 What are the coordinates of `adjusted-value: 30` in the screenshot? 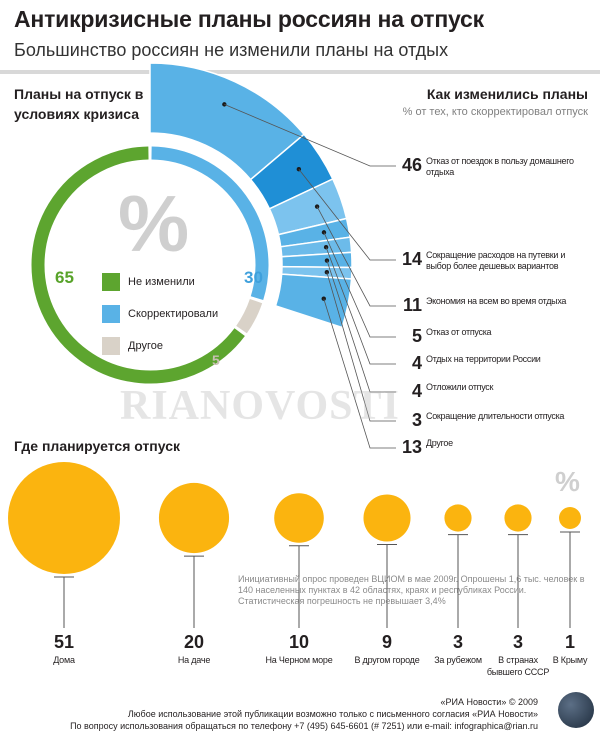 It's located at (253, 277).